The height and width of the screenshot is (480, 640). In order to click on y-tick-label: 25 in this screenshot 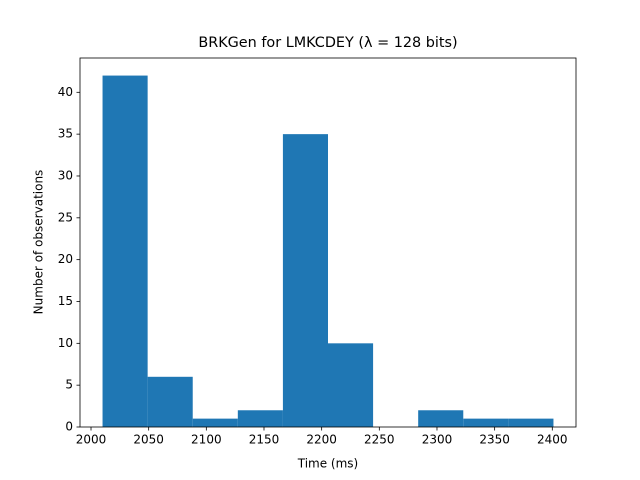, I will do `click(65, 217)`.